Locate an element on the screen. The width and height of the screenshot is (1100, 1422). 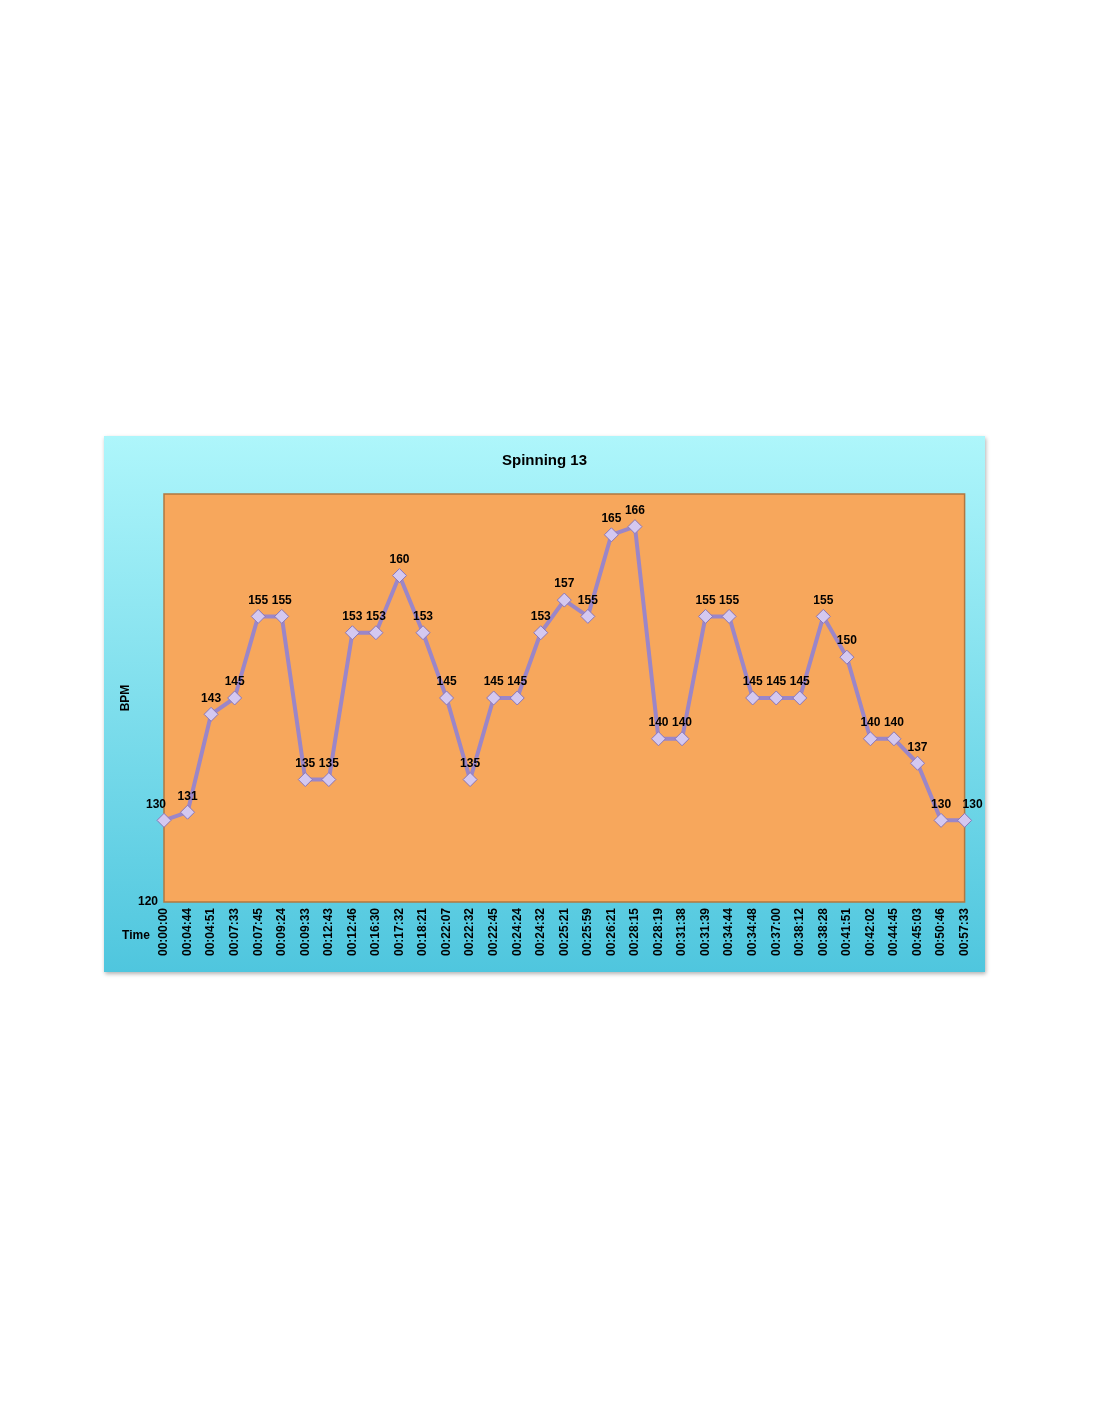
x-tick-label: 00:12:46 is located at coordinates (351, 932).